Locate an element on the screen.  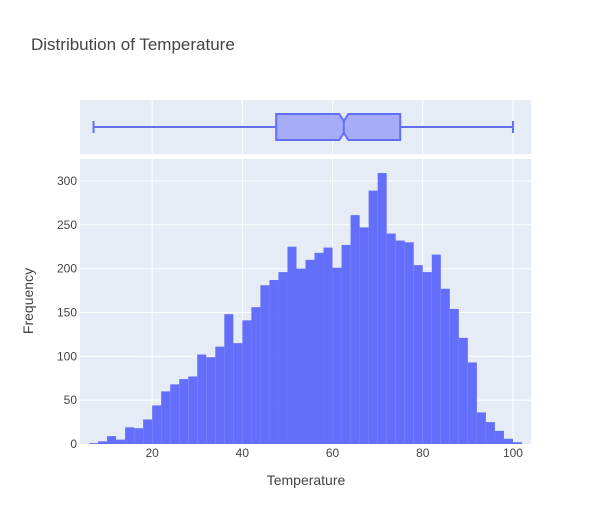
y-tick-label: 150 is located at coordinates (67, 312).